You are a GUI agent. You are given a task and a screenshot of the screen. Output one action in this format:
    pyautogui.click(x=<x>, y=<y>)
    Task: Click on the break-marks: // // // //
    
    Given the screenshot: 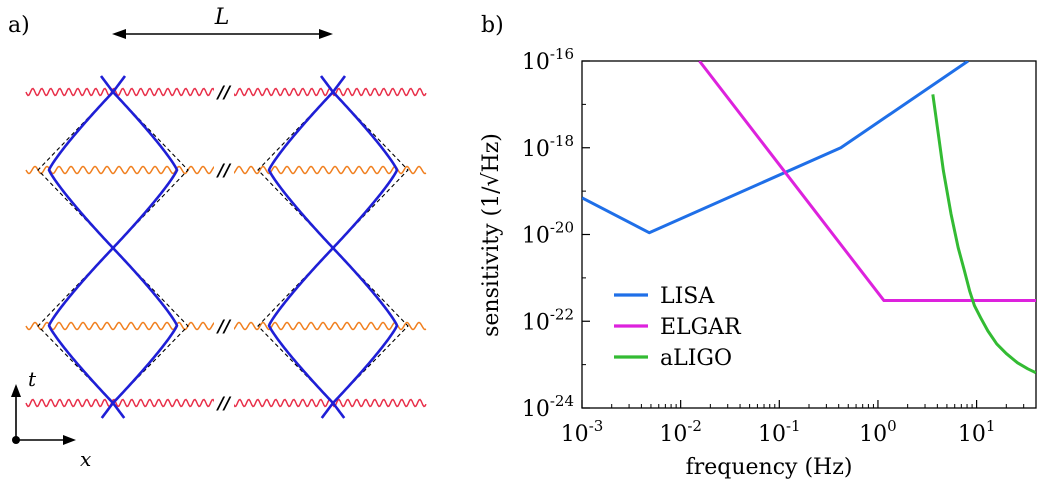 What is the action you would take?
    pyautogui.click(x=224, y=248)
    